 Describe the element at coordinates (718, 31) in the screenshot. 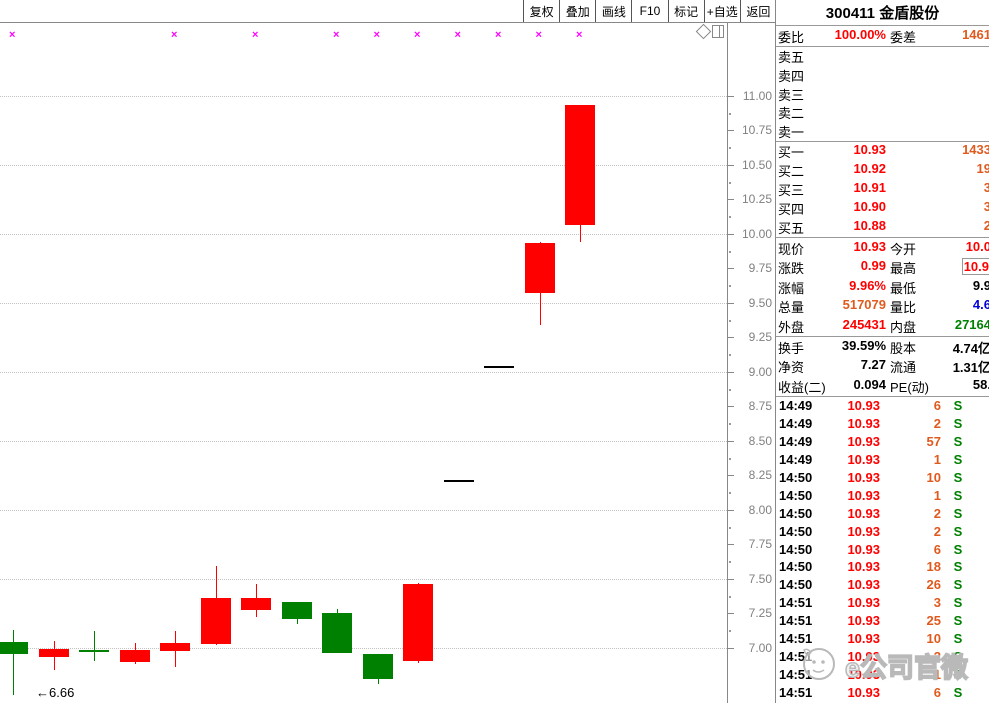

I see `split-window-icon` at that location.